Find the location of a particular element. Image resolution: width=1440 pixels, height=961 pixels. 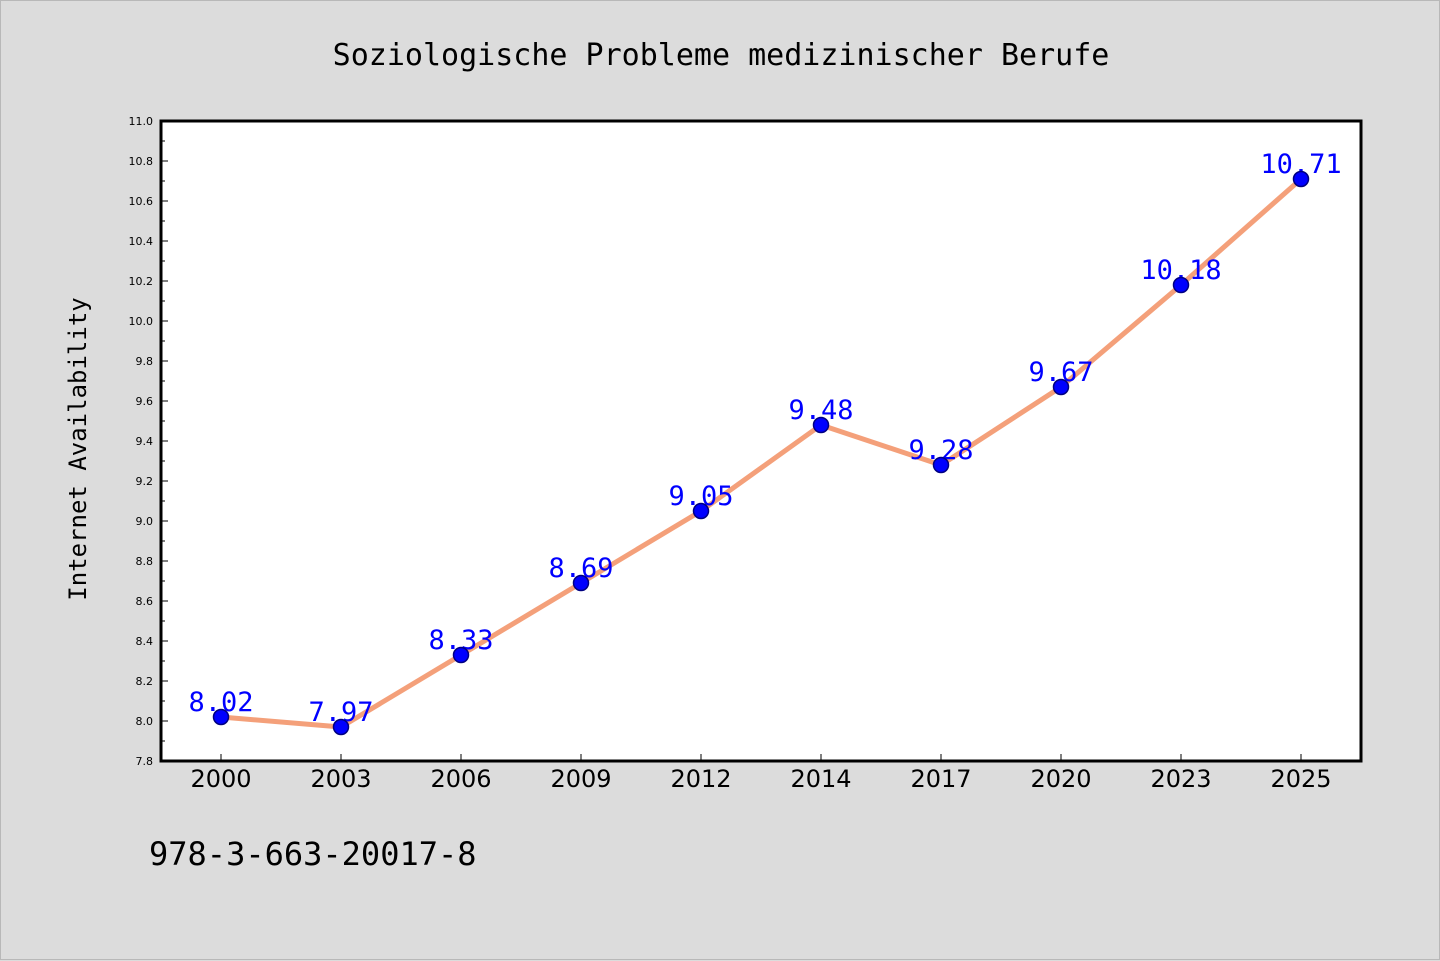

x-tick-label: 2017 is located at coordinates (940, 779).